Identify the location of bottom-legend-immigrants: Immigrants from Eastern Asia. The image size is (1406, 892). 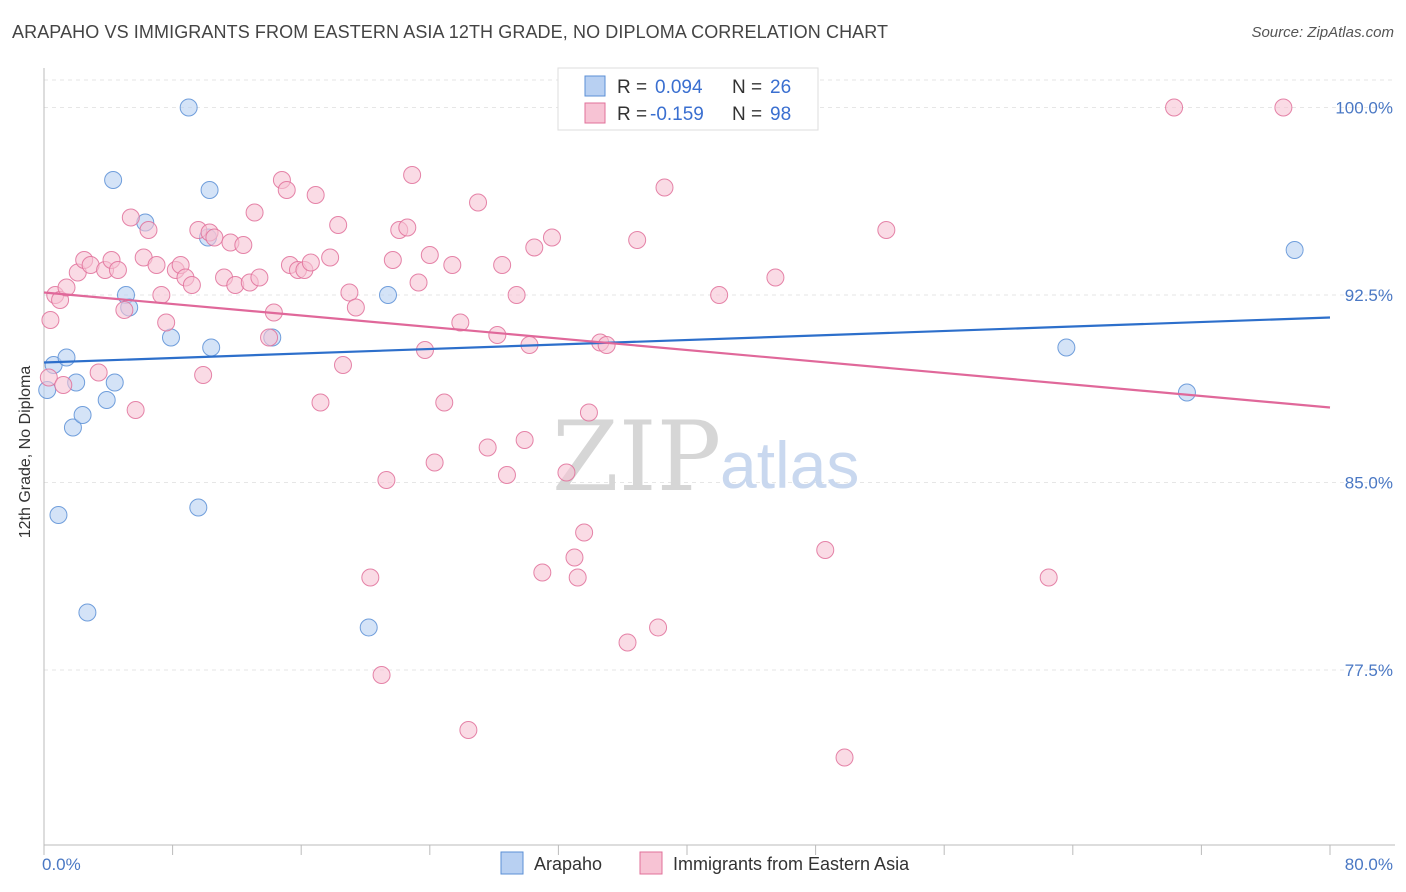
(791, 864).